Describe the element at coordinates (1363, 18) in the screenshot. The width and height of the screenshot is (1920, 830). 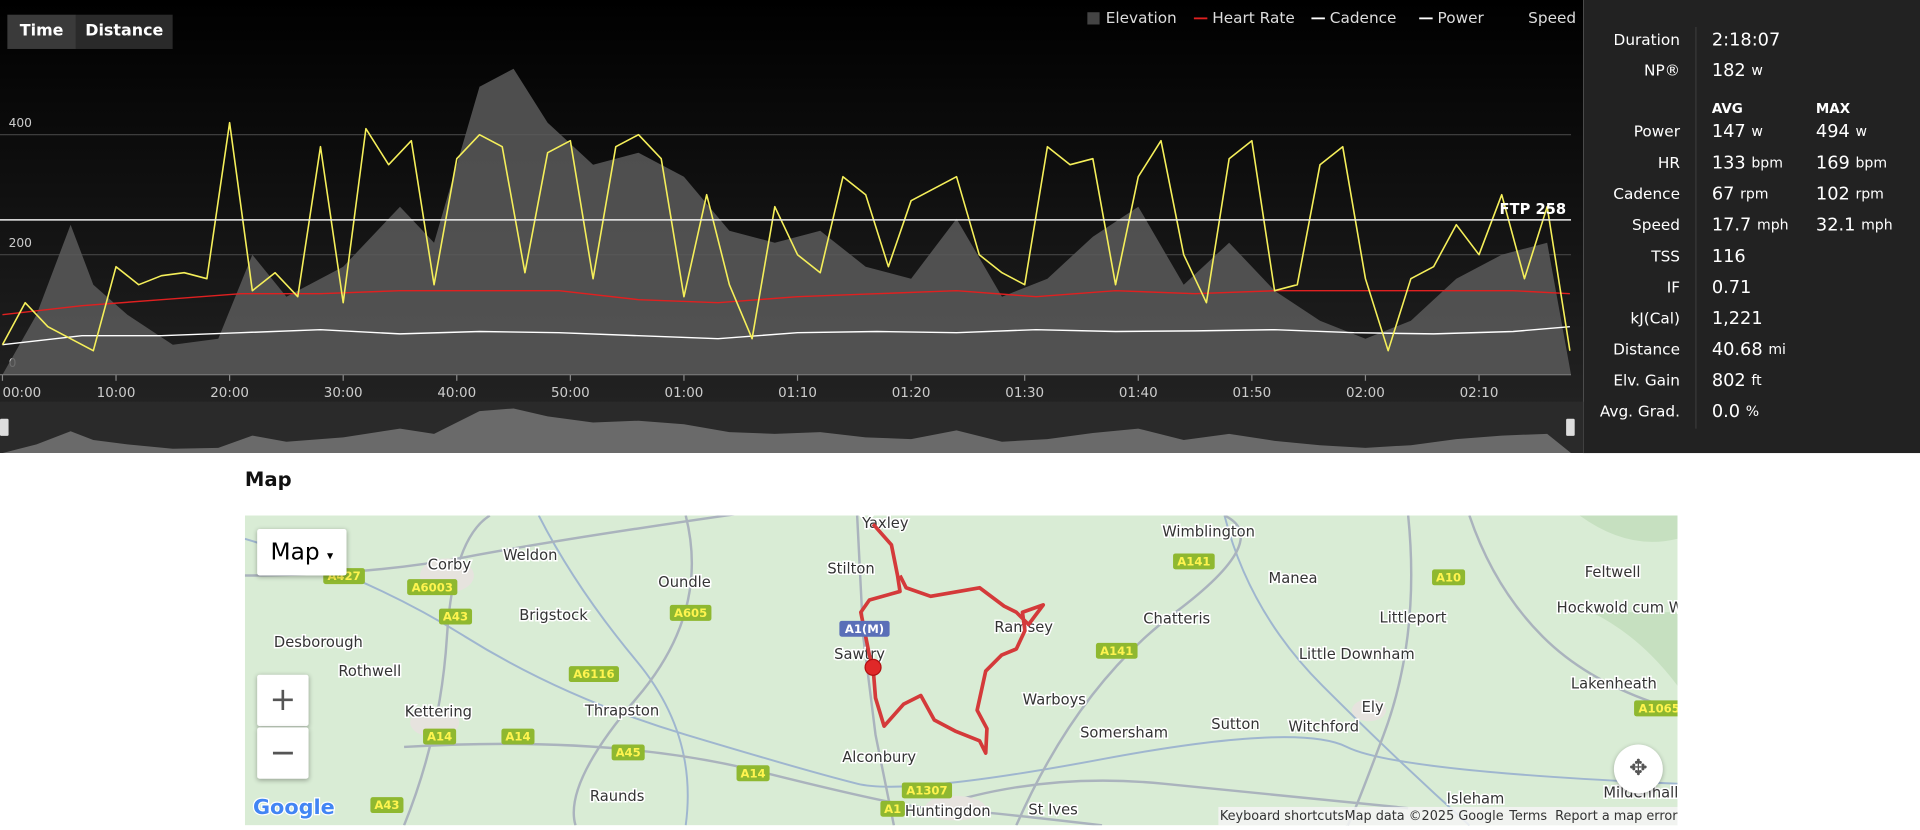
I see `legend-label: Cadence` at that location.